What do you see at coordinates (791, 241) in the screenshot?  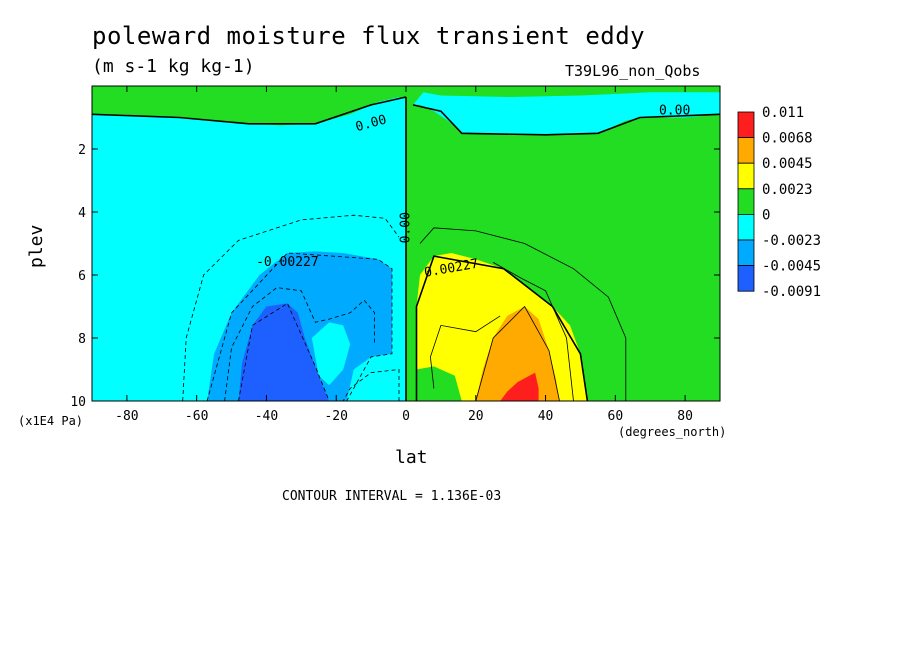 I see `legend-label: -0.0023` at bounding box center [791, 241].